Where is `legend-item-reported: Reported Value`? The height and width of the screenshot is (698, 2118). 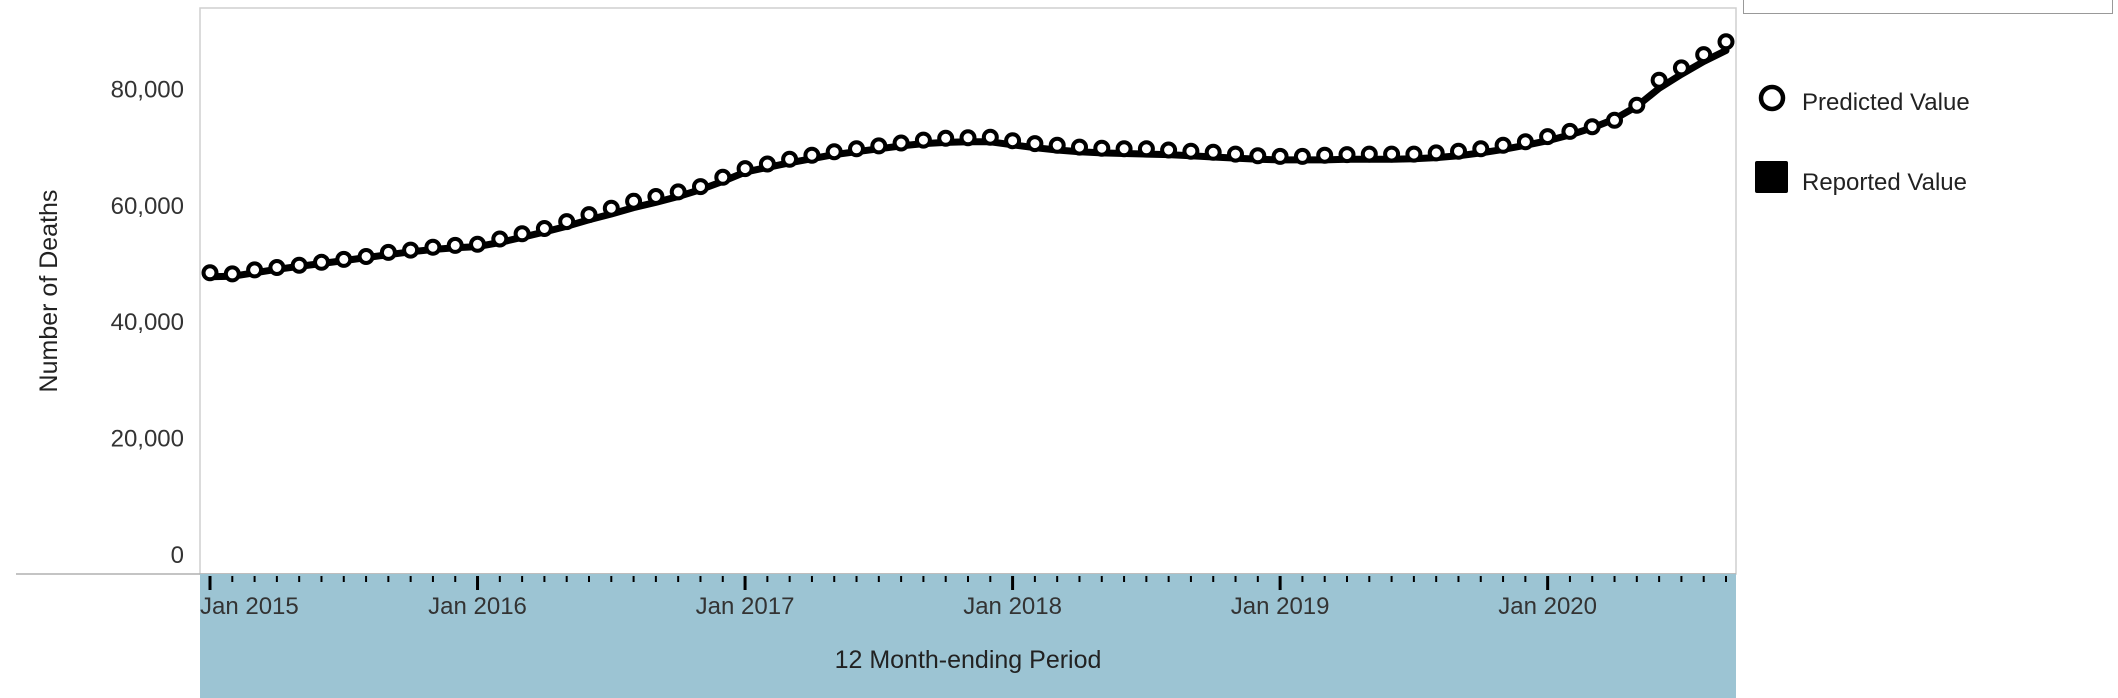
legend-item-reported: Reported Value is located at coordinates (1861, 178).